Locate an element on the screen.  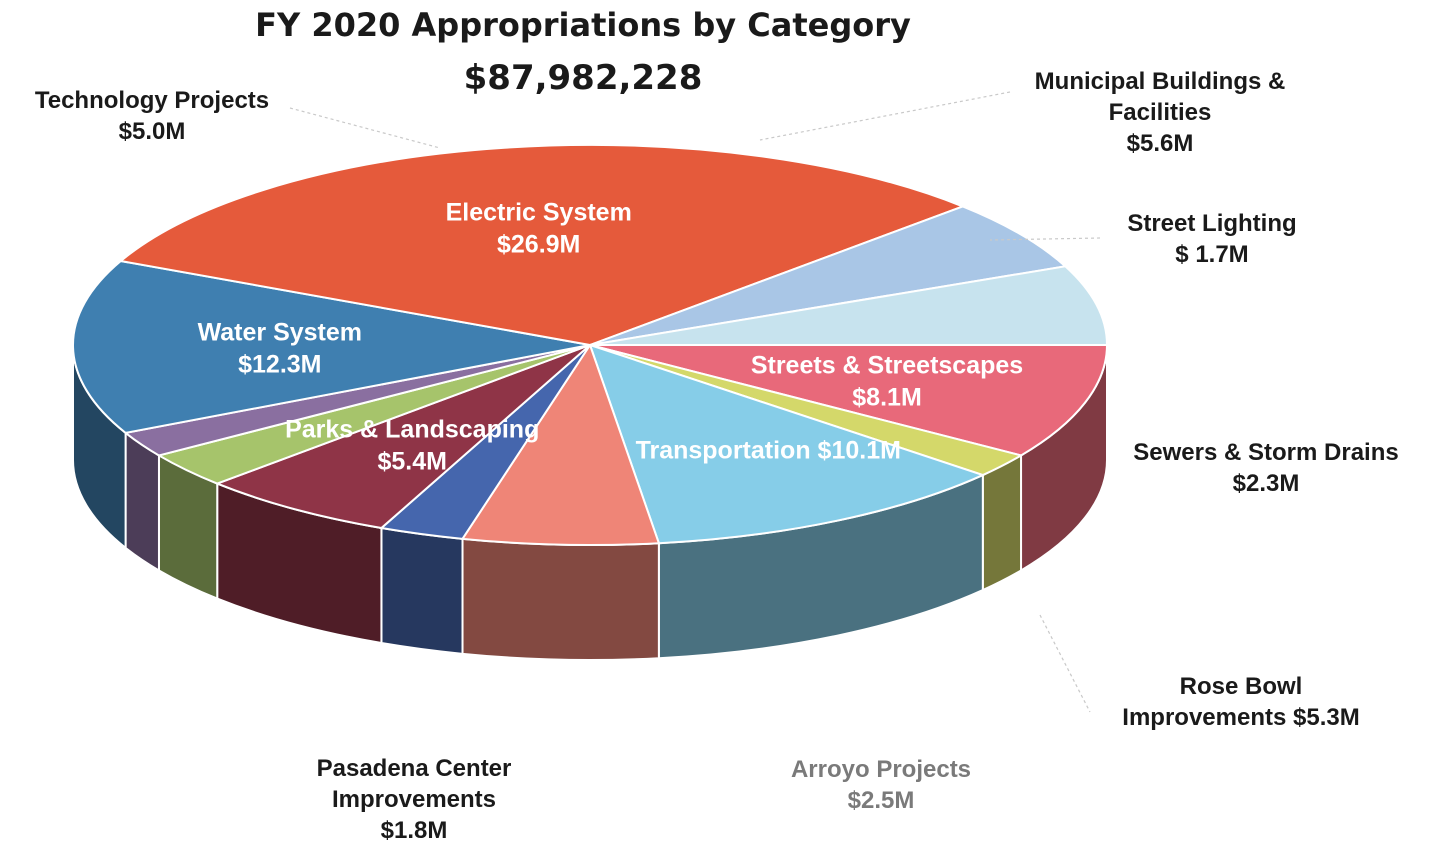
inner-label-water-value: $12.3M is located at coordinates (279, 364).